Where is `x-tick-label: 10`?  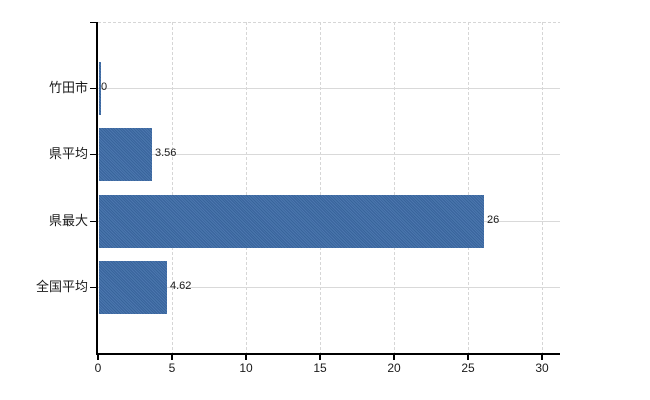
x-tick-label: 10 is located at coordinates (246, 368).